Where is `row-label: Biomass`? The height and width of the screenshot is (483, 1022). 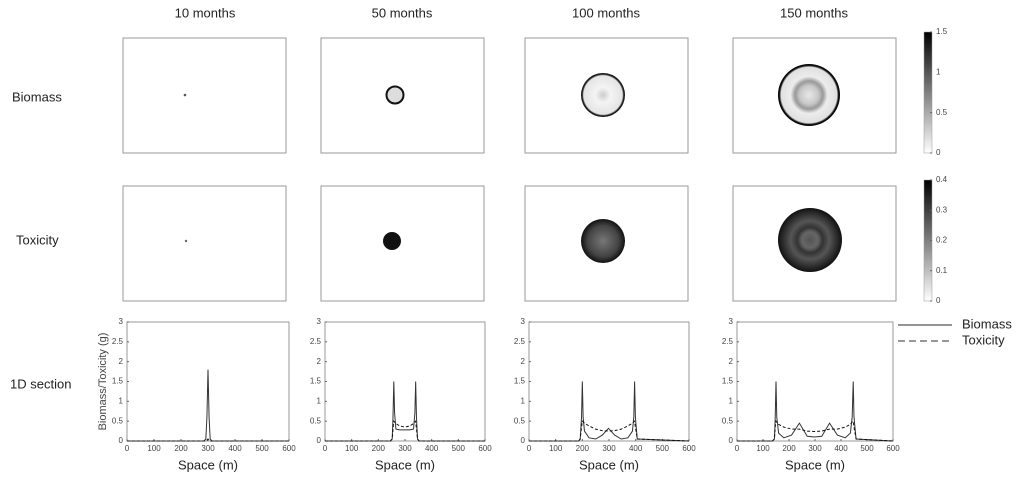
row-label: Biomass is located at coordinates (37, 96).